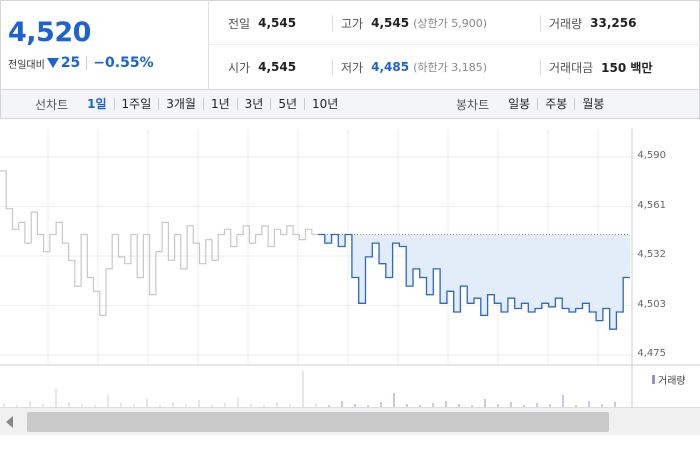  I want to click on lower-limit-label: 하한가, so click(432, 67).